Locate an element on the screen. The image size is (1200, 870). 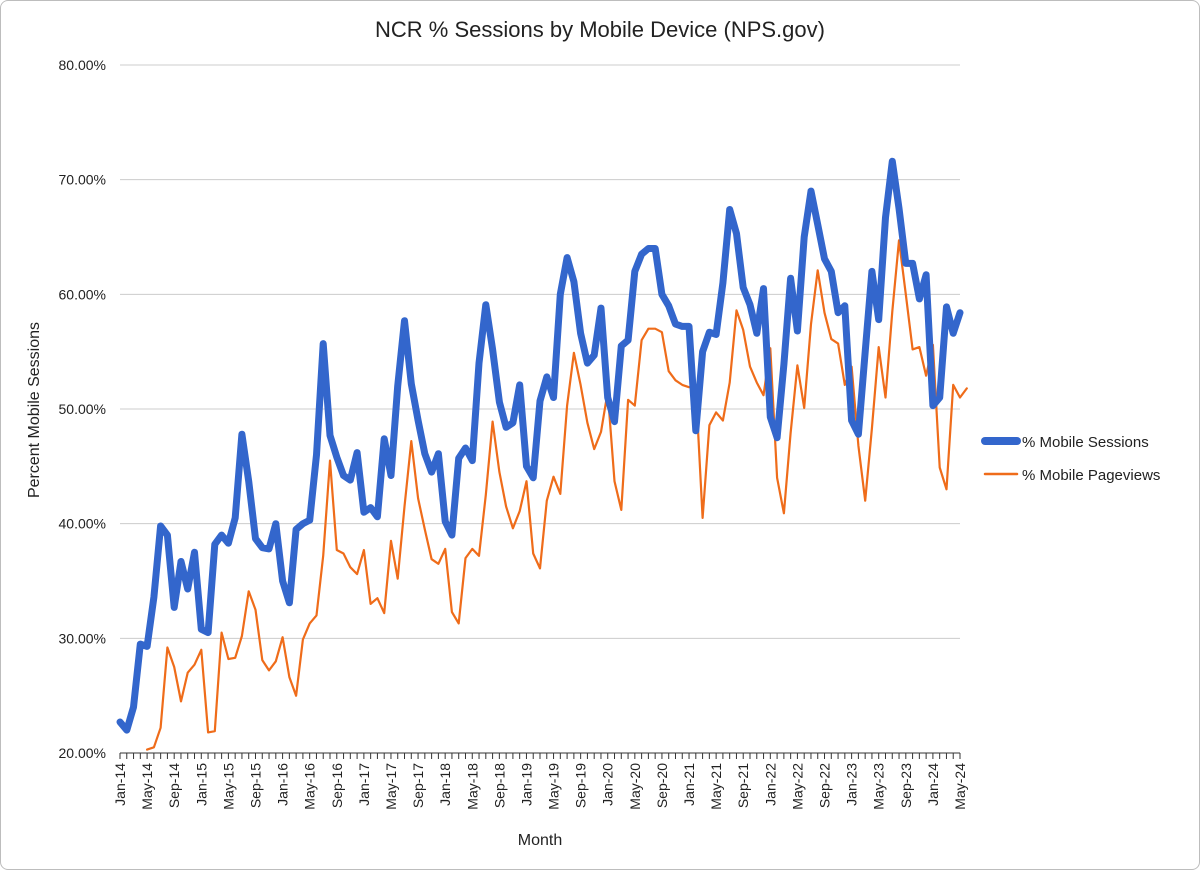
x-tick-label: Sep-22 is located at coordinates (825, 785).